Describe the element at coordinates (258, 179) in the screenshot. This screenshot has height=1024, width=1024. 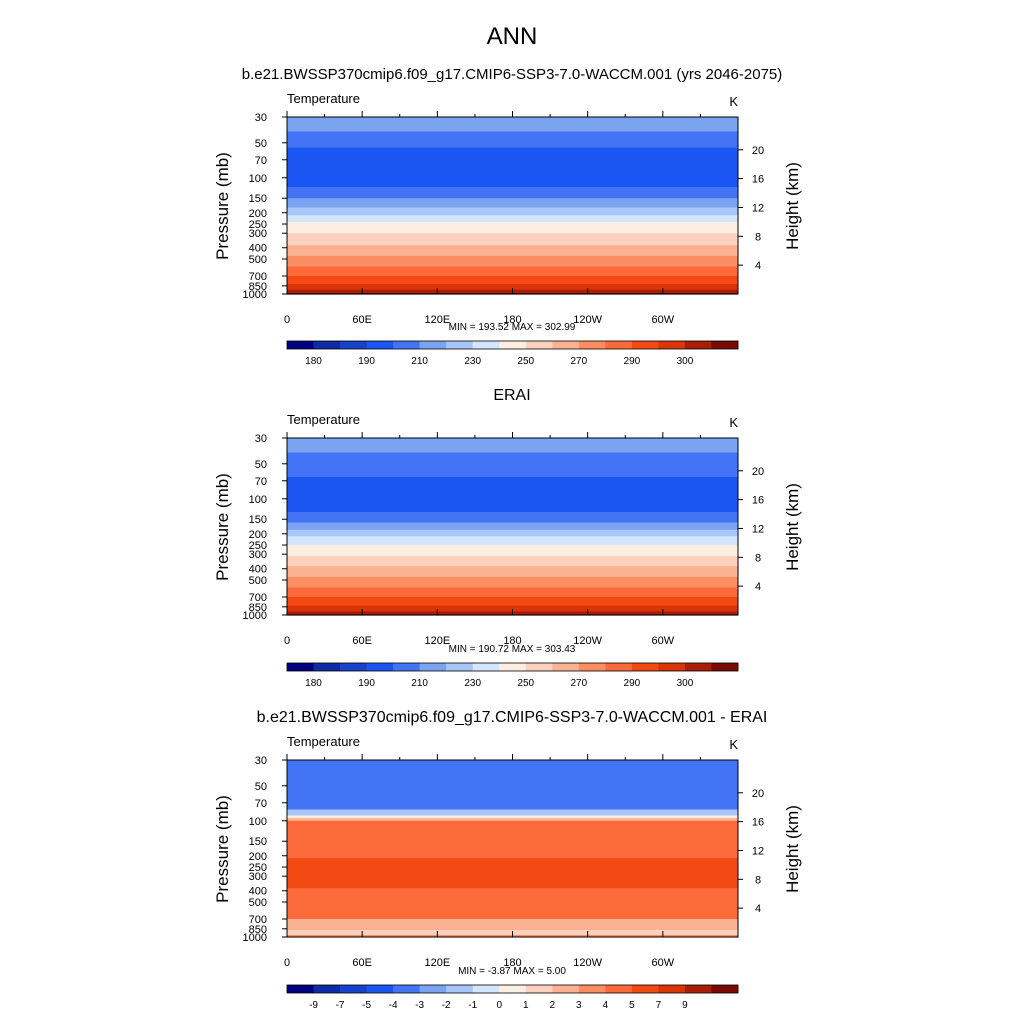
I see `y-tick-label: 100` at that location.